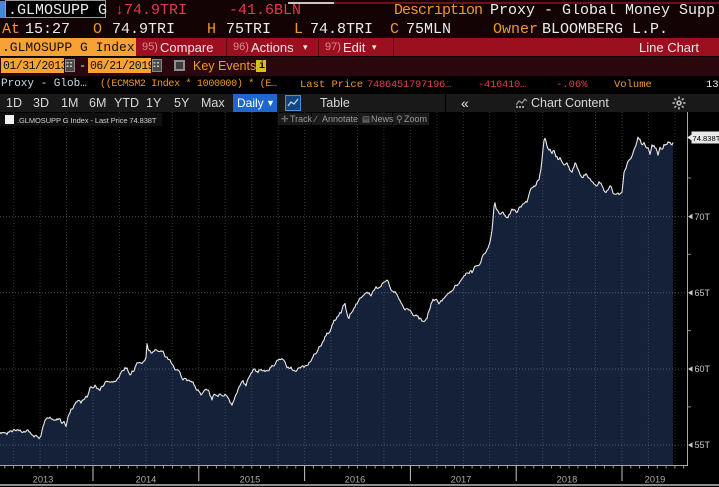  Describe the element at coordinates (43, 480) in the screenshot. I see `svg-text: 2013` at that location.